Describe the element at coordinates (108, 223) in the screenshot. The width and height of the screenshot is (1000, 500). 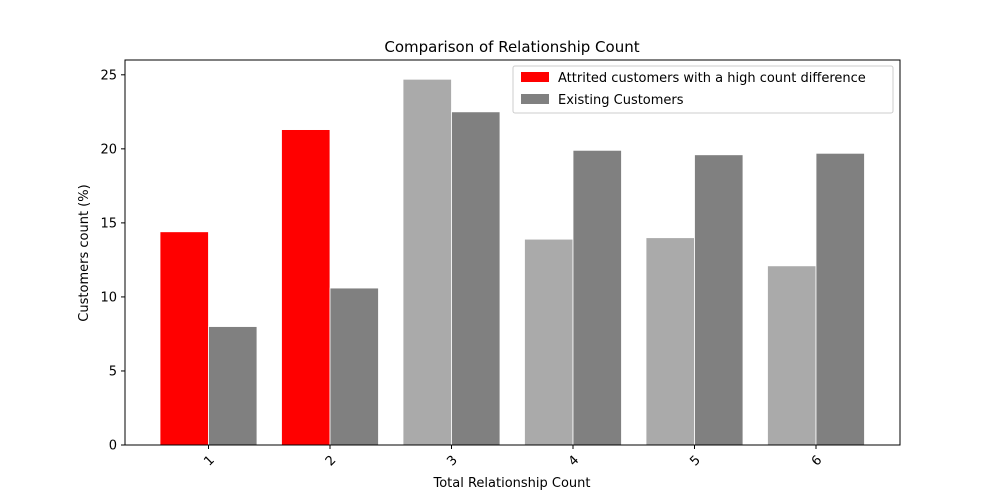
I see `y-tick-label-15: 15` at that location.